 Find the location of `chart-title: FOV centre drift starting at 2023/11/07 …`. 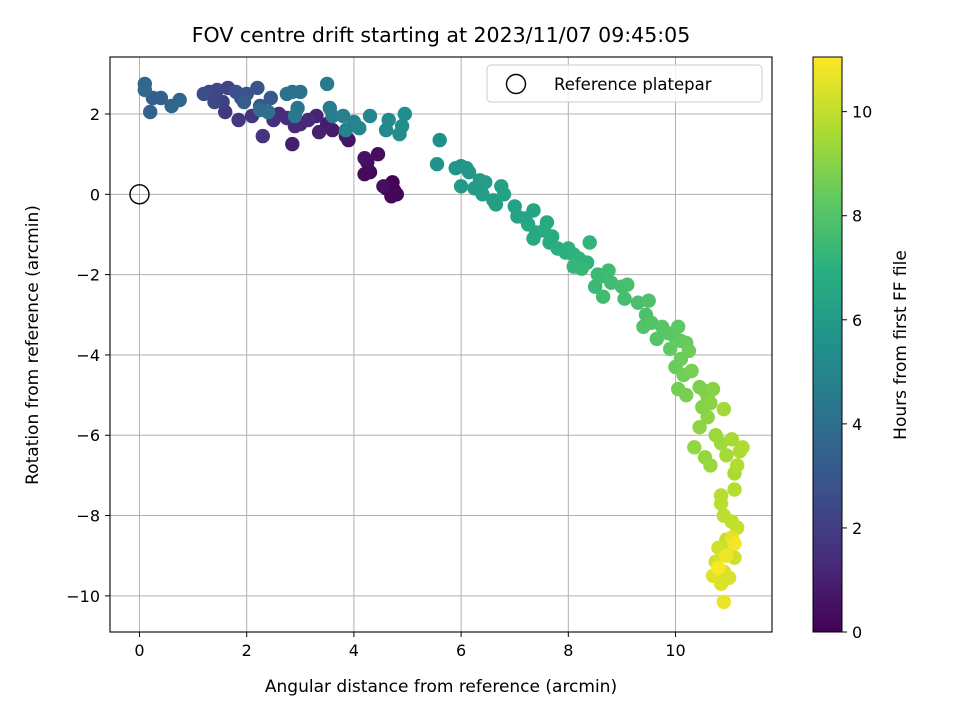

chart-title: FOV centre drift starting at 2023/11/07 … is located at coordinates (441, 35).